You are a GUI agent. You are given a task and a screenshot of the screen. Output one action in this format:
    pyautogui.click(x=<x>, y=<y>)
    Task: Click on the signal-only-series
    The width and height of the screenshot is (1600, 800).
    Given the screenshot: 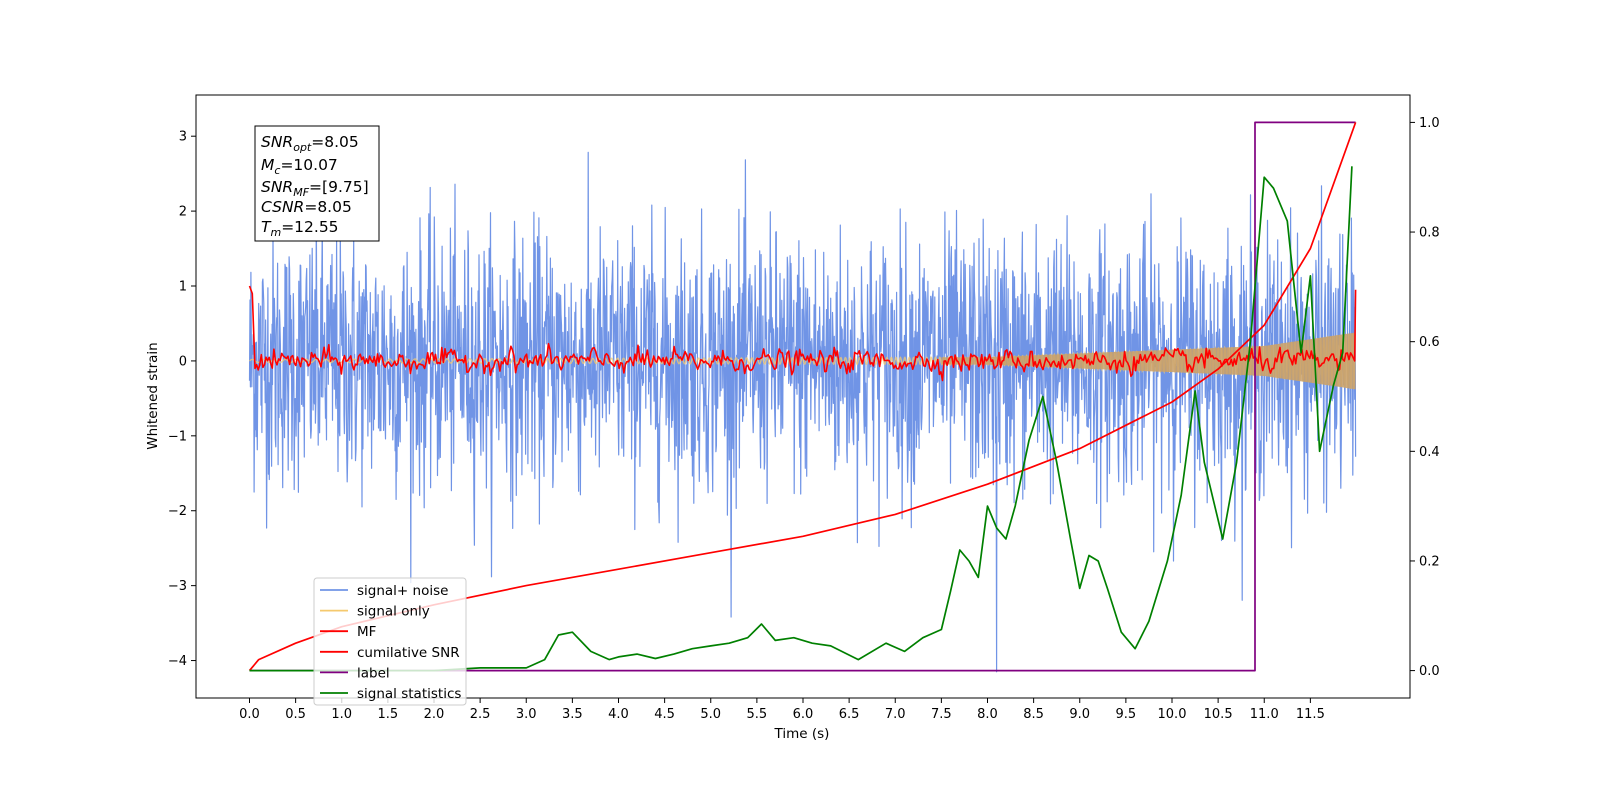 What is the action you would take?
    pyautogui.click(x=802, y=361)
    